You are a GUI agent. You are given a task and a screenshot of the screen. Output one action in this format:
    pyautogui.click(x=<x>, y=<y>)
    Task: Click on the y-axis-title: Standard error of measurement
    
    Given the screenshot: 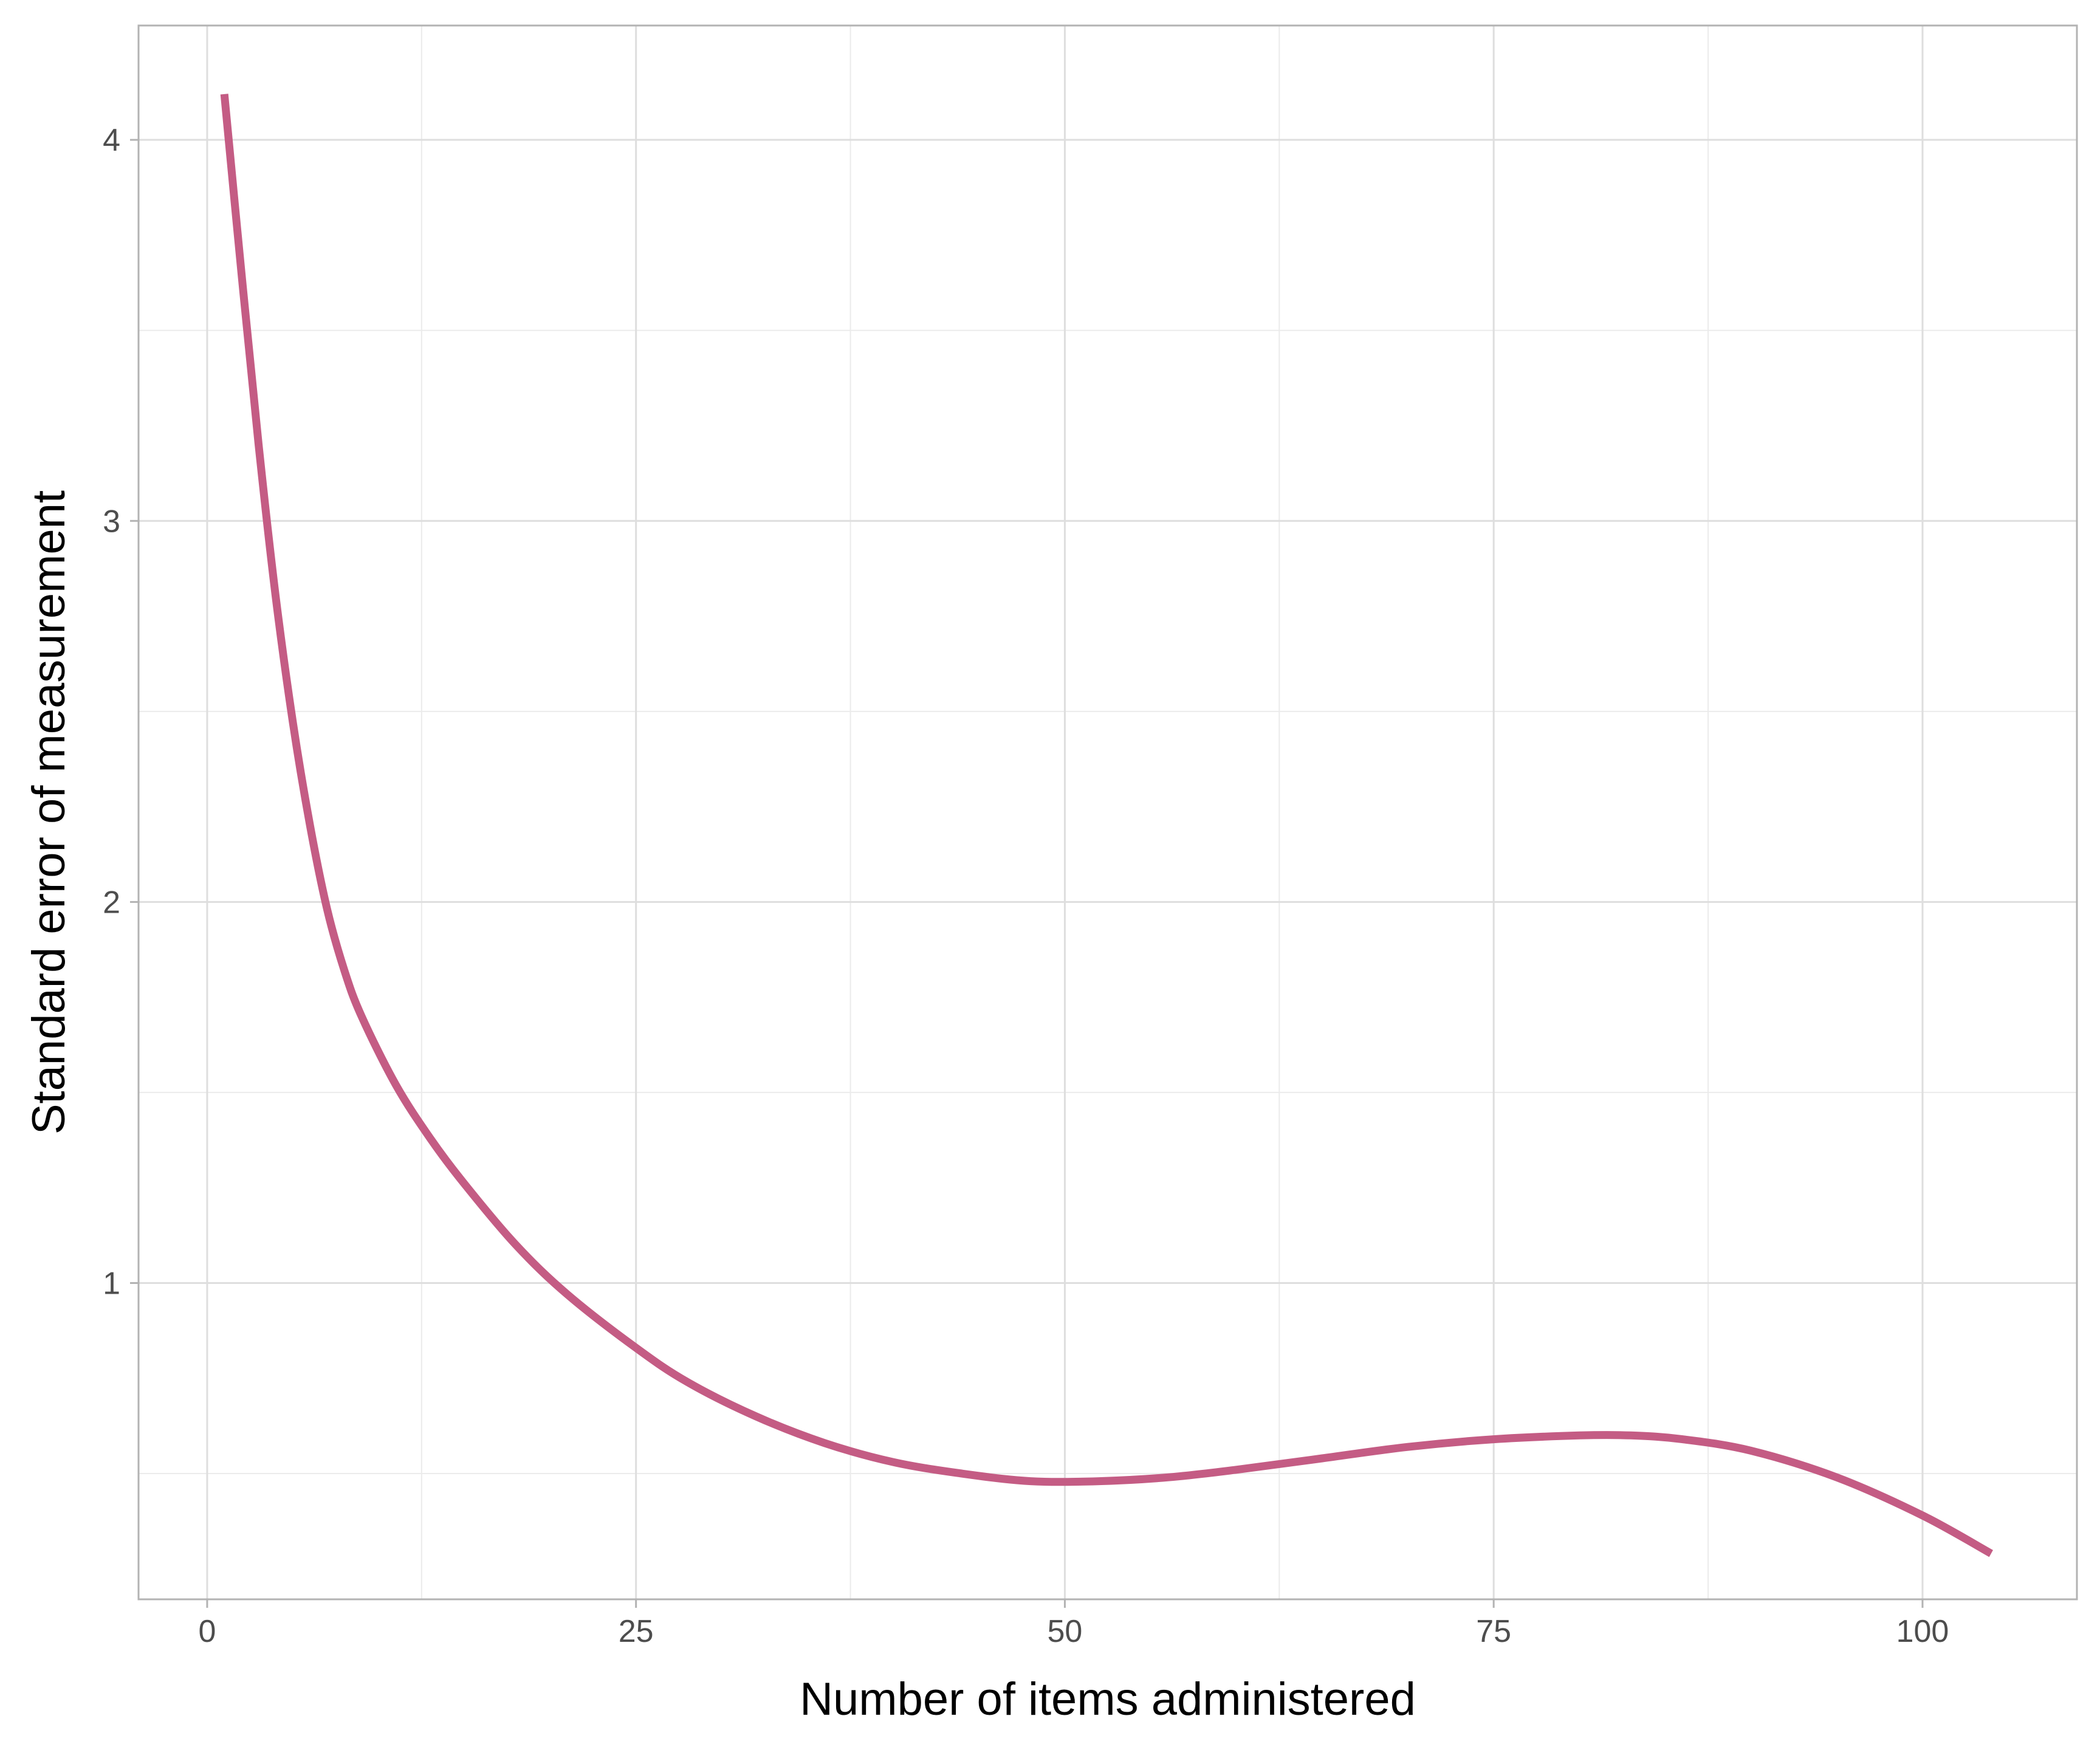 What is the action you would take?
    pyautogui.click(x=49, y=812)
    